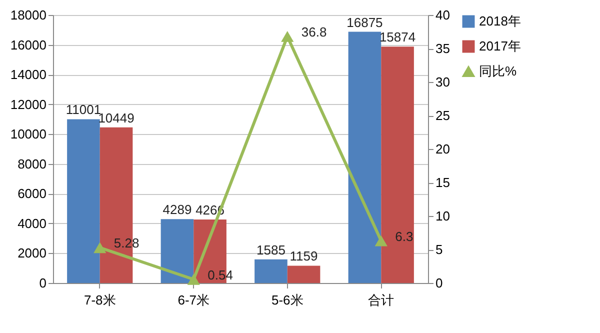  I want to click on y2-tick-label: 25, so click(443, 115).